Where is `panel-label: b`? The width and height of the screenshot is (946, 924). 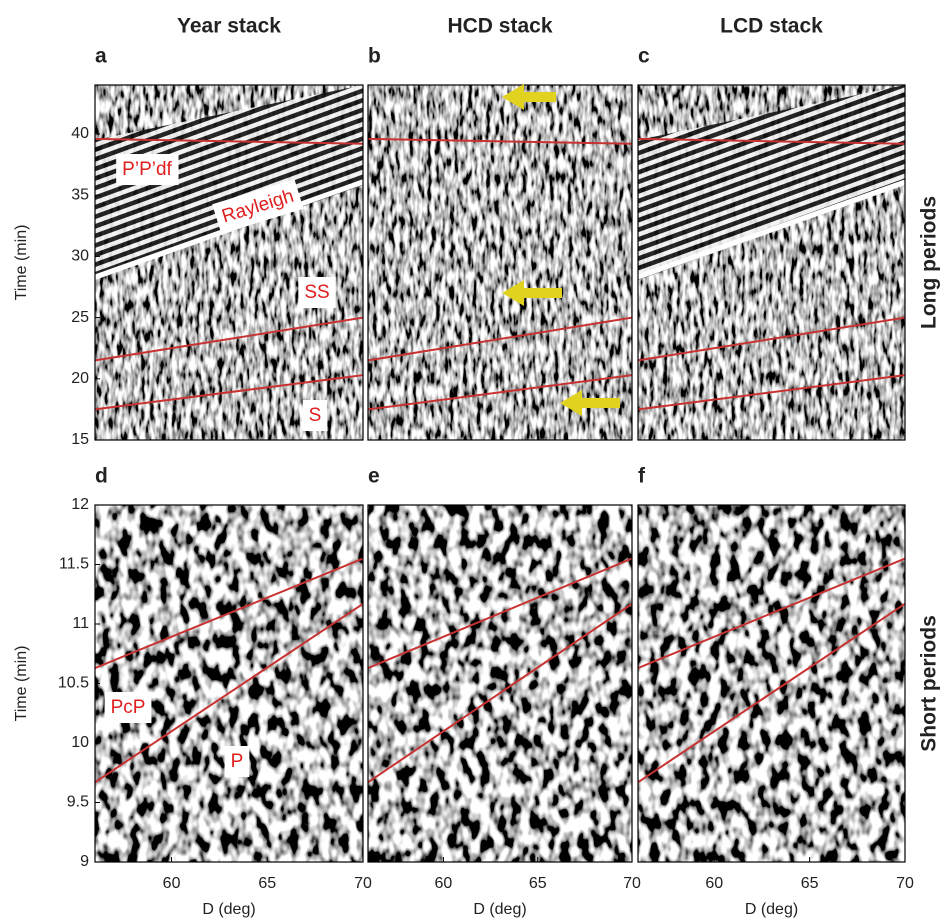 panel-label: b is located at coordinates (374, 56).